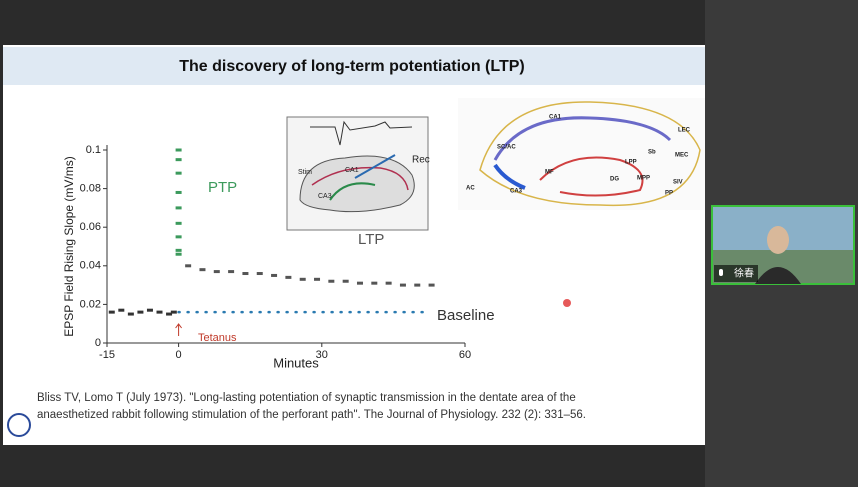 Image resolution: width=858 pixels, height=487 pixels. What do you see at coordinates (98, 343) in the screenshot?
I see `y-tick-label: 0` at bounding box center [98, 343].